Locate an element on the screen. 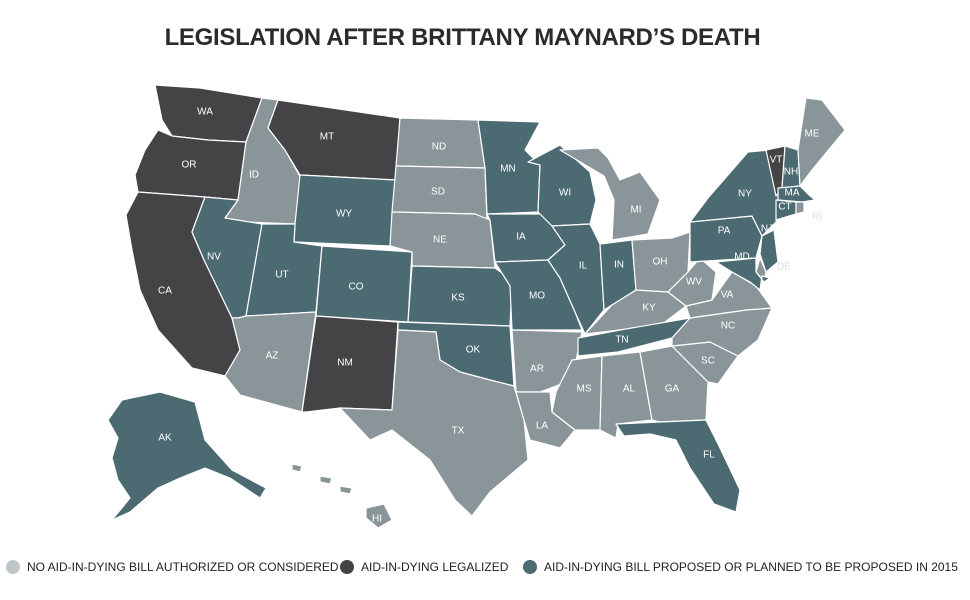 This screenshot has width=970, height=600. label-LA: LA is located at coordinates (542, 426).